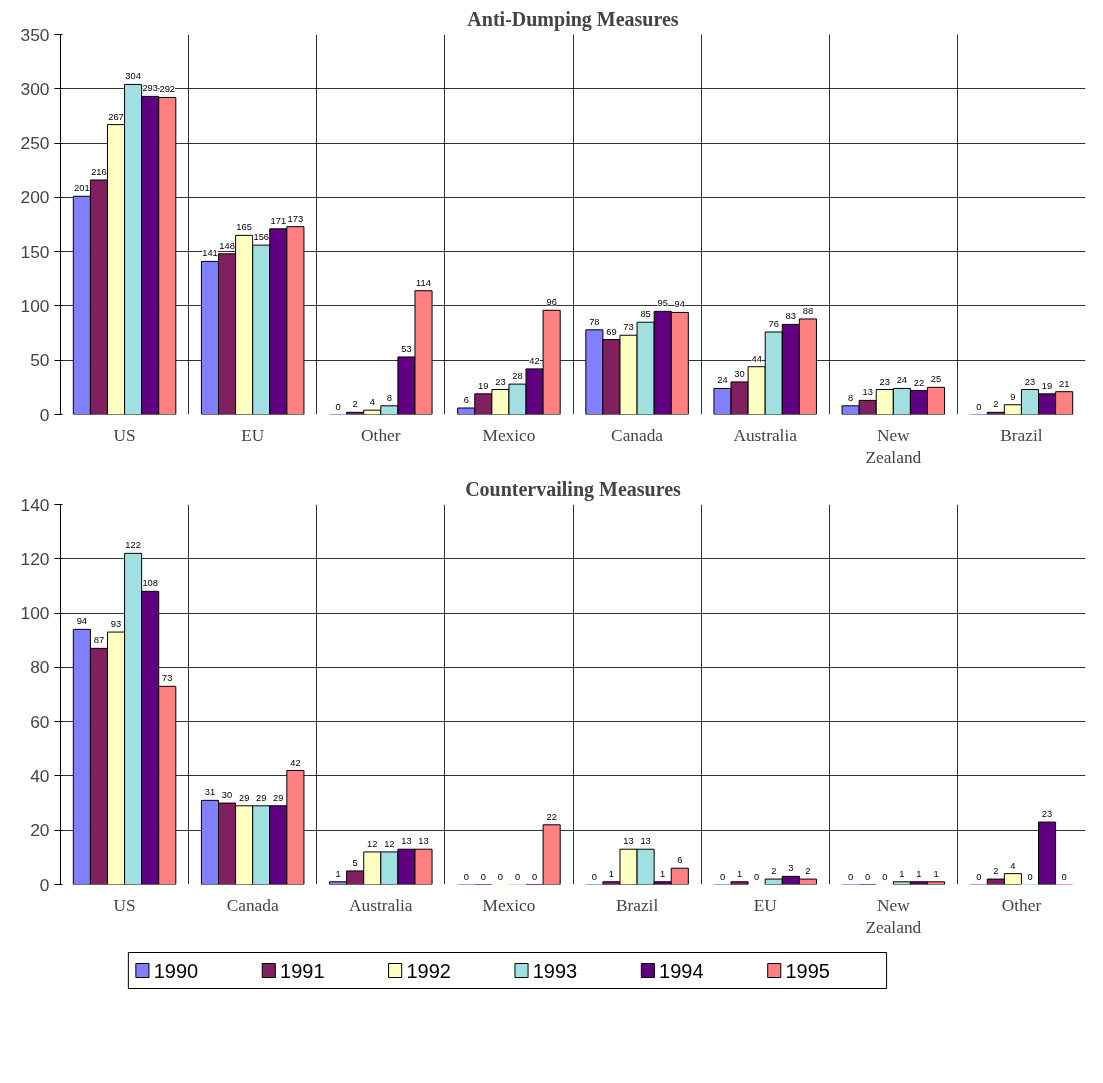  I want to click on data-label: 141, so click(210, 253).